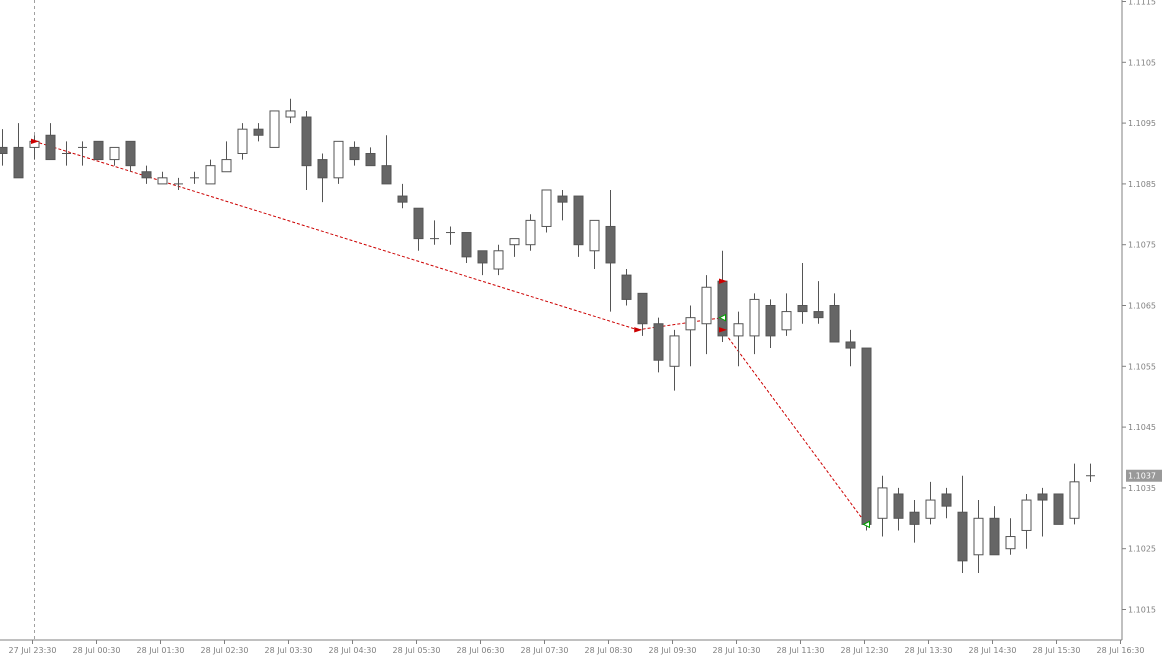  I want to click on trade-line, so click(794, 427).